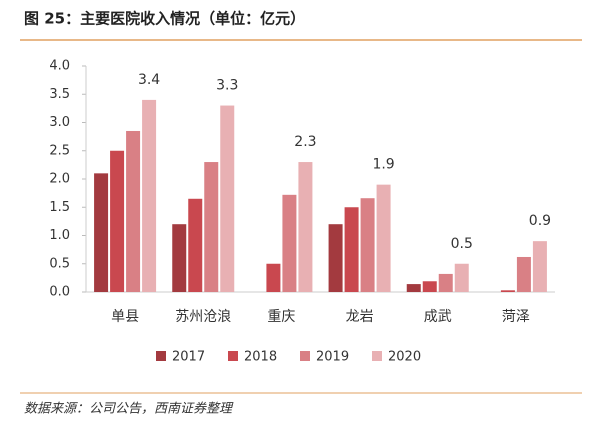 The image size is (600, 427). Describe the element at coordinates (59, 122) in the screenshot. I see `y-tick-label: 3.0` at that location.